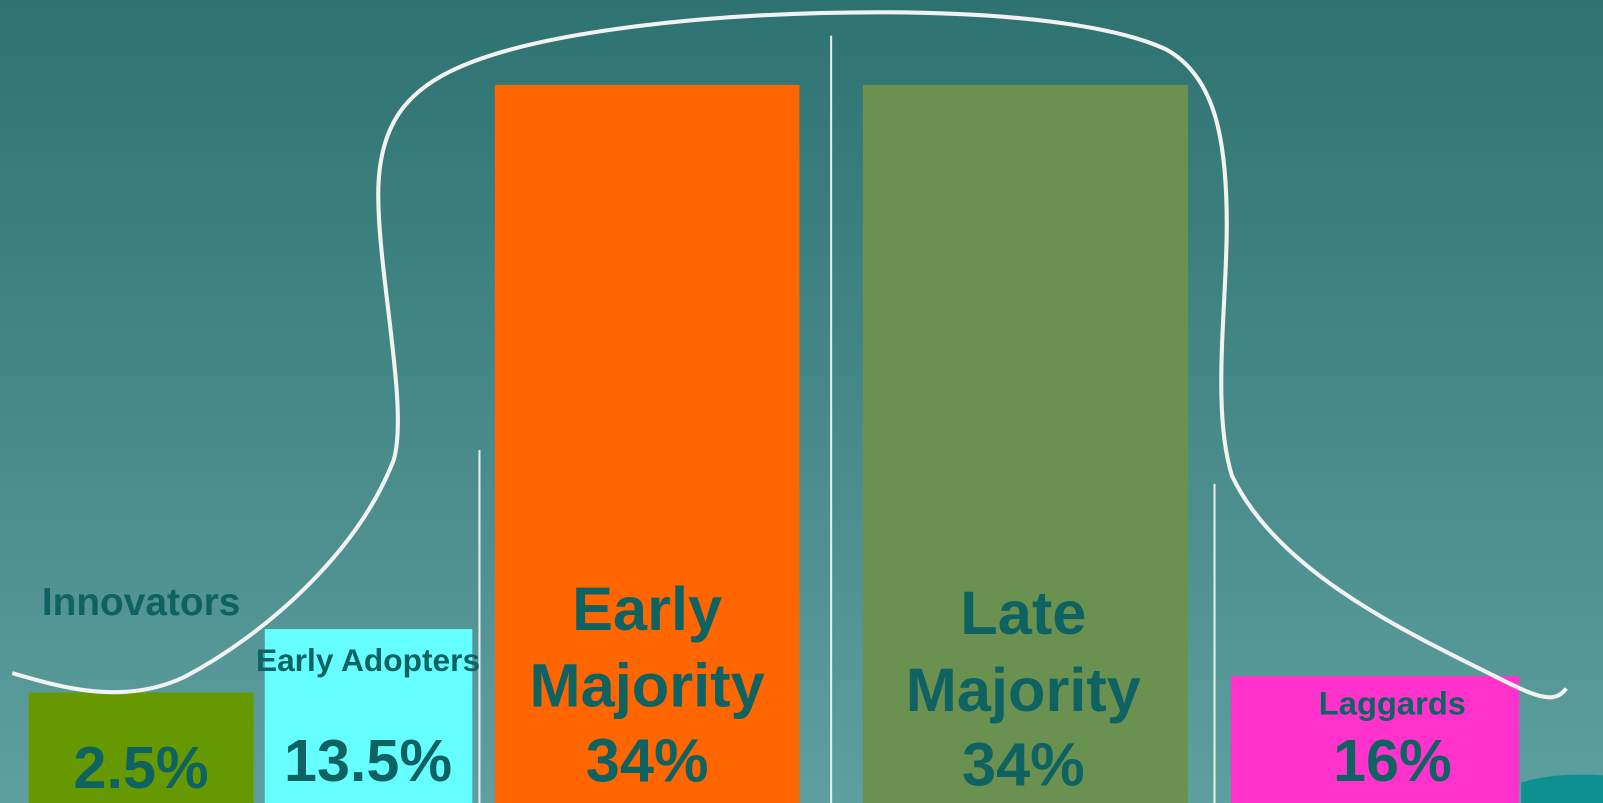 This screenshot has height=803, width=1603. What do you see at coordinates (1392, 702) in the screenshot?
I see `segment-label: Laggards` at bounding box center [1392, 702].